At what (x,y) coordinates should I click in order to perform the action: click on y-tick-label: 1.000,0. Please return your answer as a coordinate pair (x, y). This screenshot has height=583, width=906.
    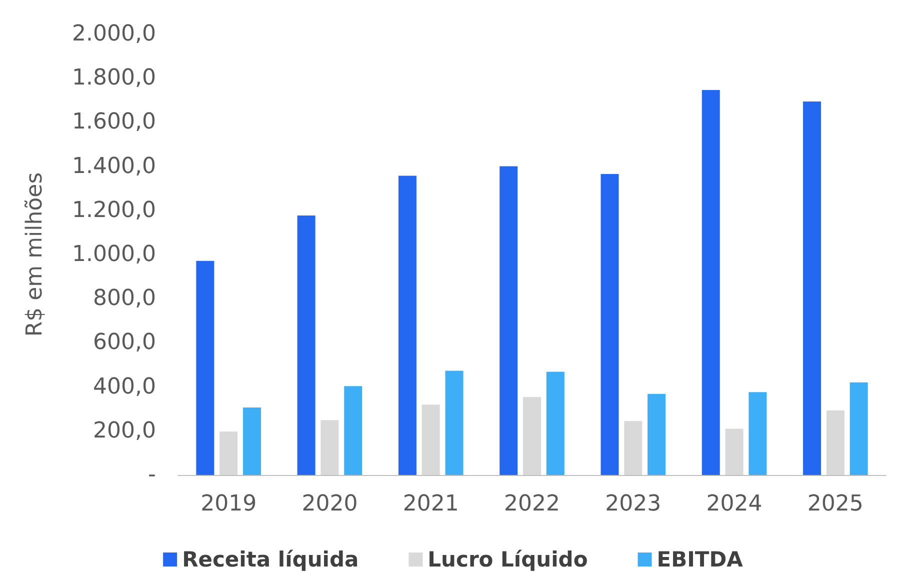
    Looking at the image, I should click on (114, 254).